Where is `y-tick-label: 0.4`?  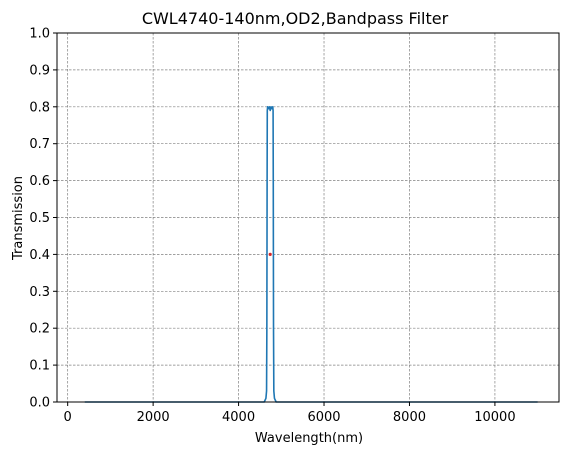
y-tick-label: 0.4 is located at coordinates (39, 255).